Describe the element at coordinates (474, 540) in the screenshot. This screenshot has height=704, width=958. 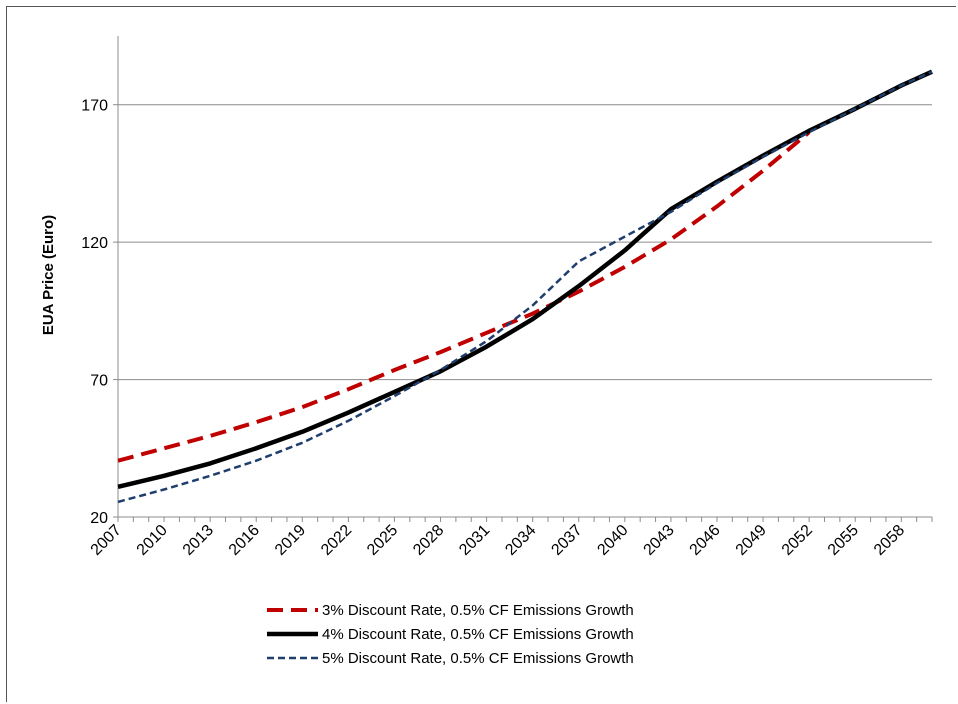
I see `x-tick-label: 2031` at that location.